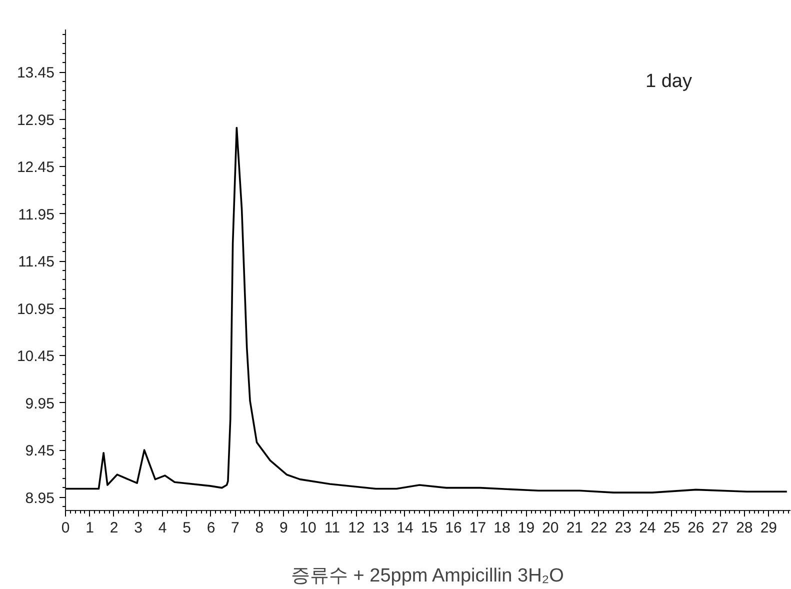 The height and width of the screenshot is (589, 791). I want to click on x-tick-label: 15, so click(429, 528).